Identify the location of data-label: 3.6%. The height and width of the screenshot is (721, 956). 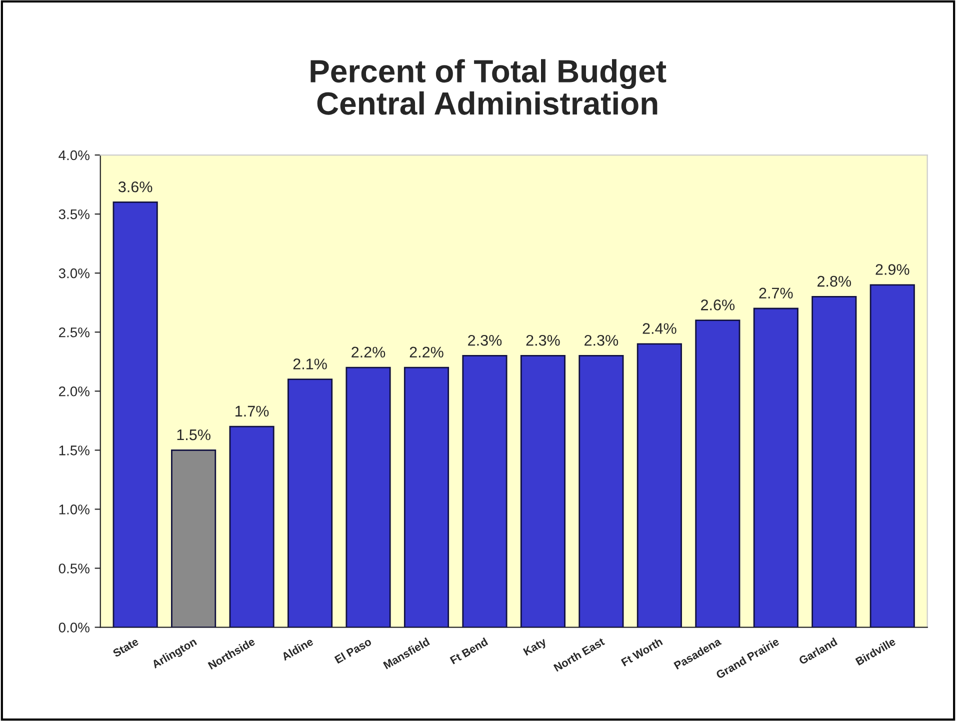
(135, 186).